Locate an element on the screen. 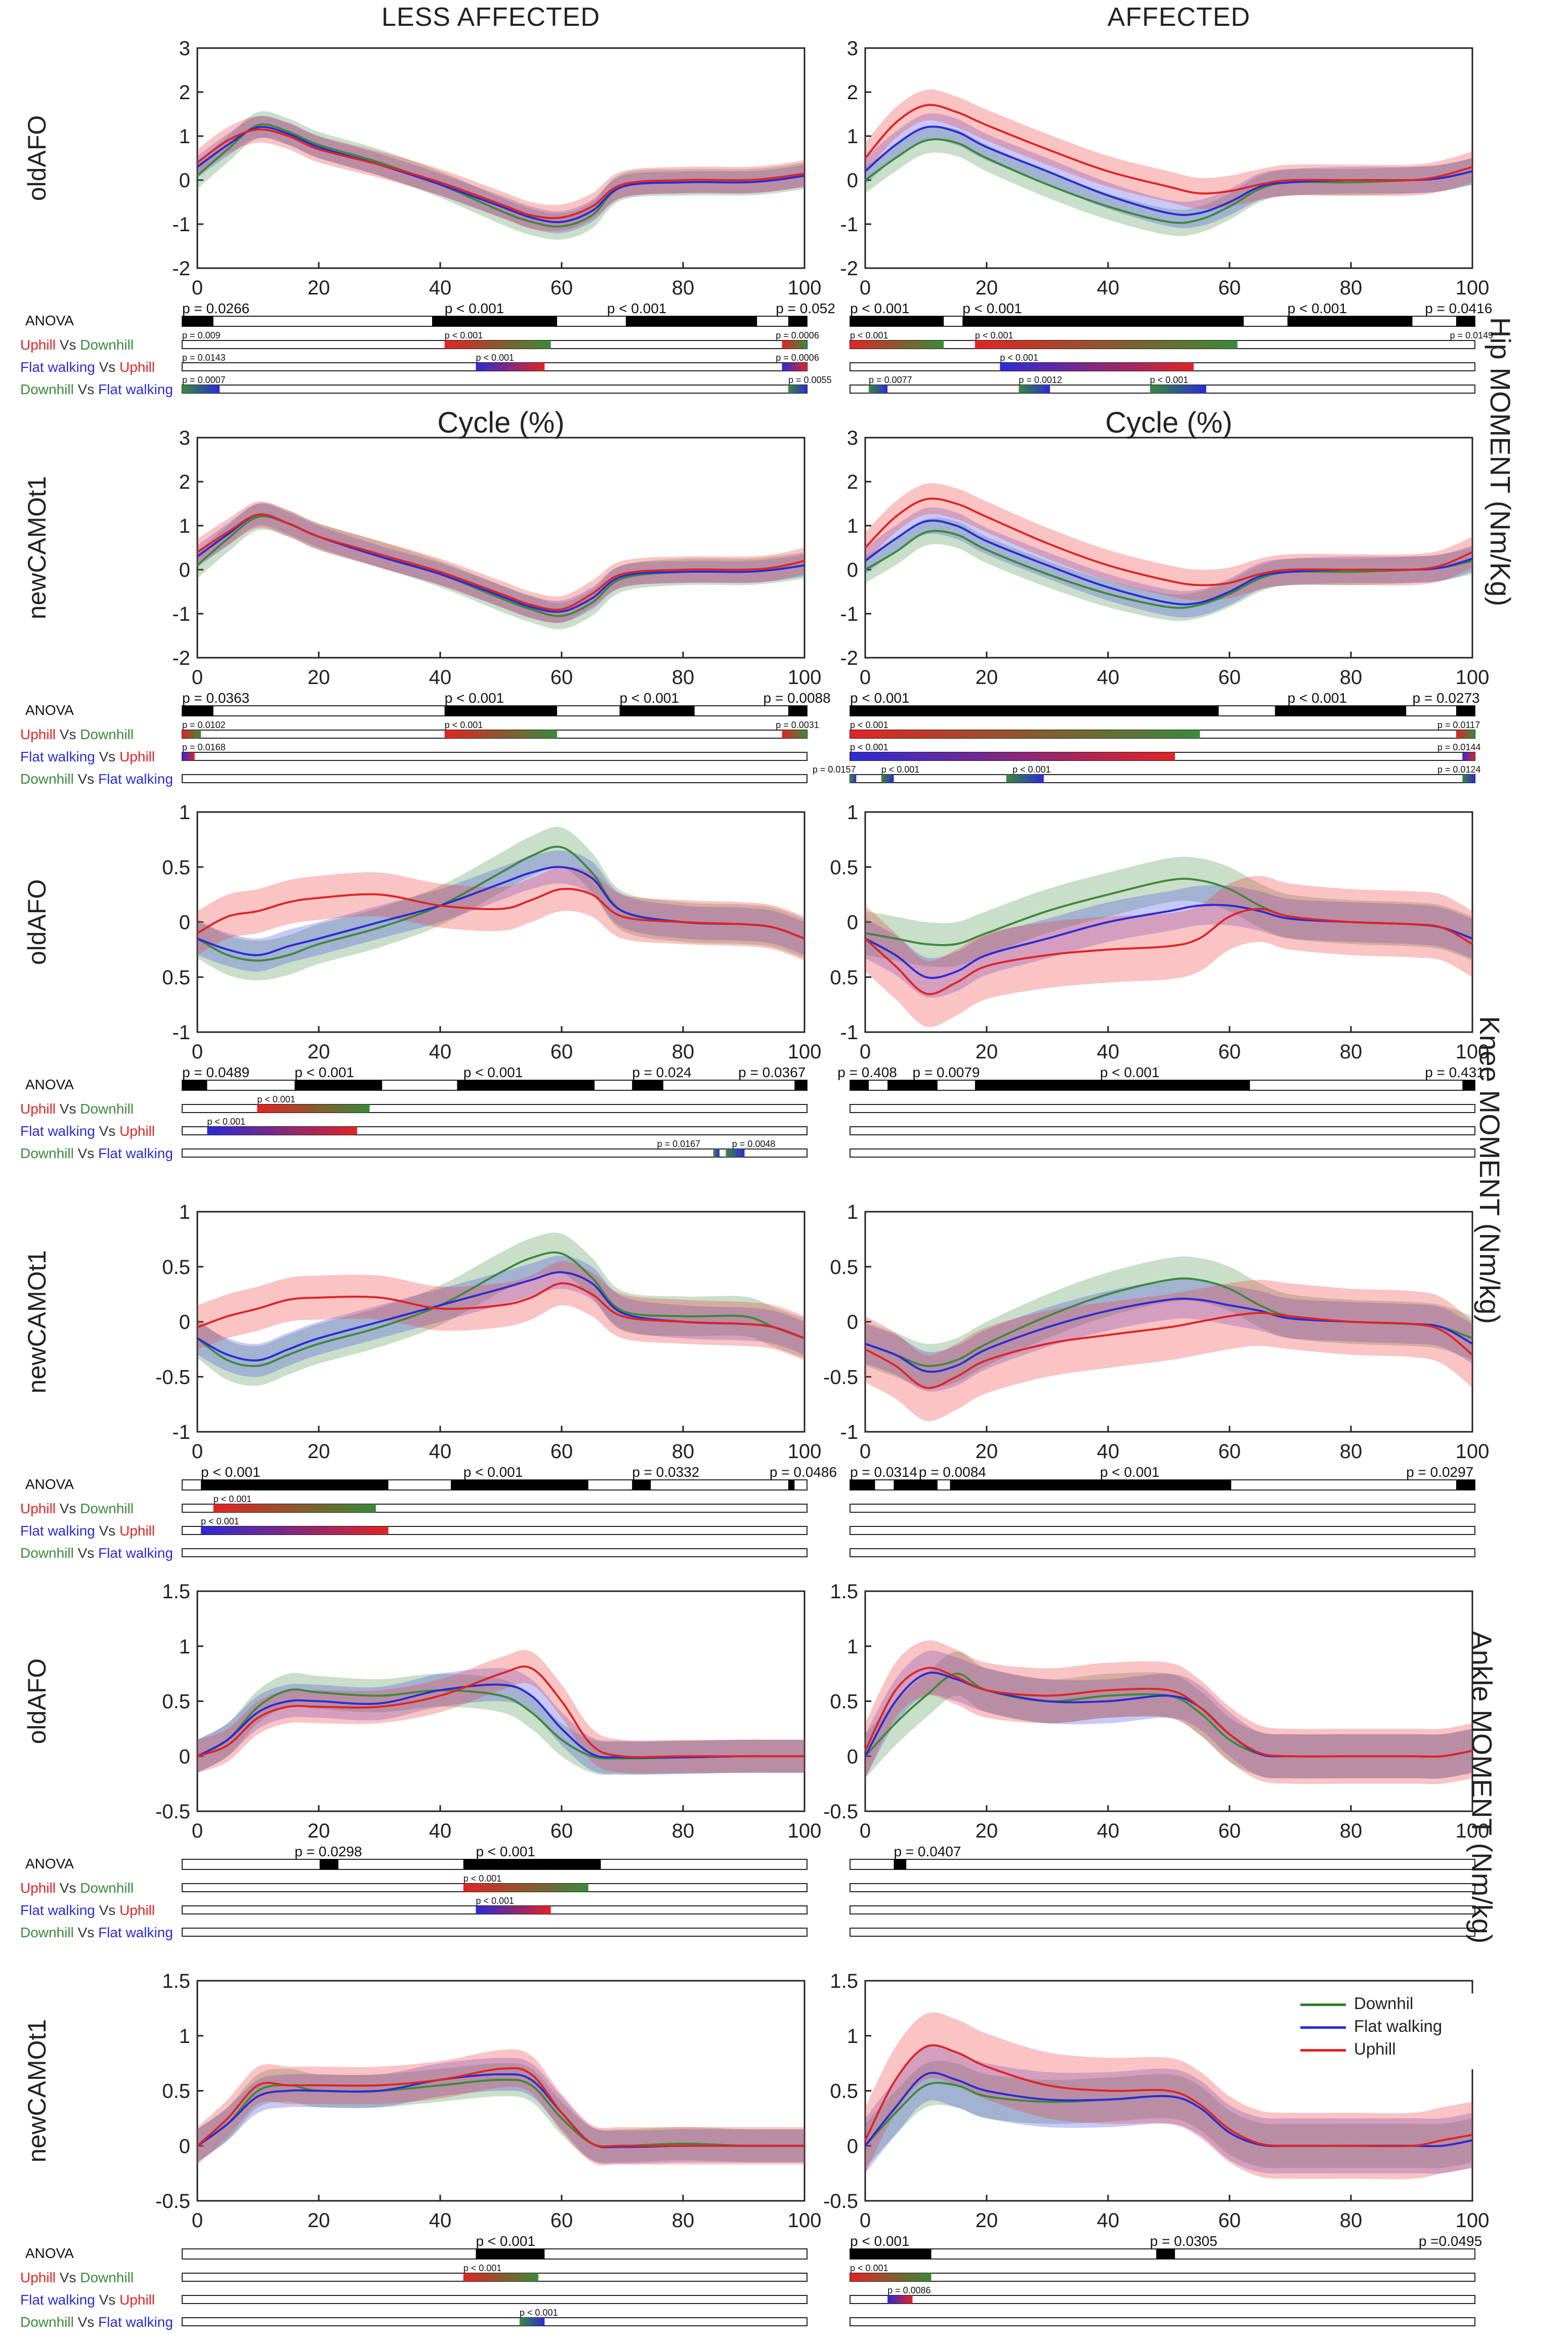 This screenshot has height=2343, width=1568. legend-swatch-downhill is located at coordinates (1323, 2004).